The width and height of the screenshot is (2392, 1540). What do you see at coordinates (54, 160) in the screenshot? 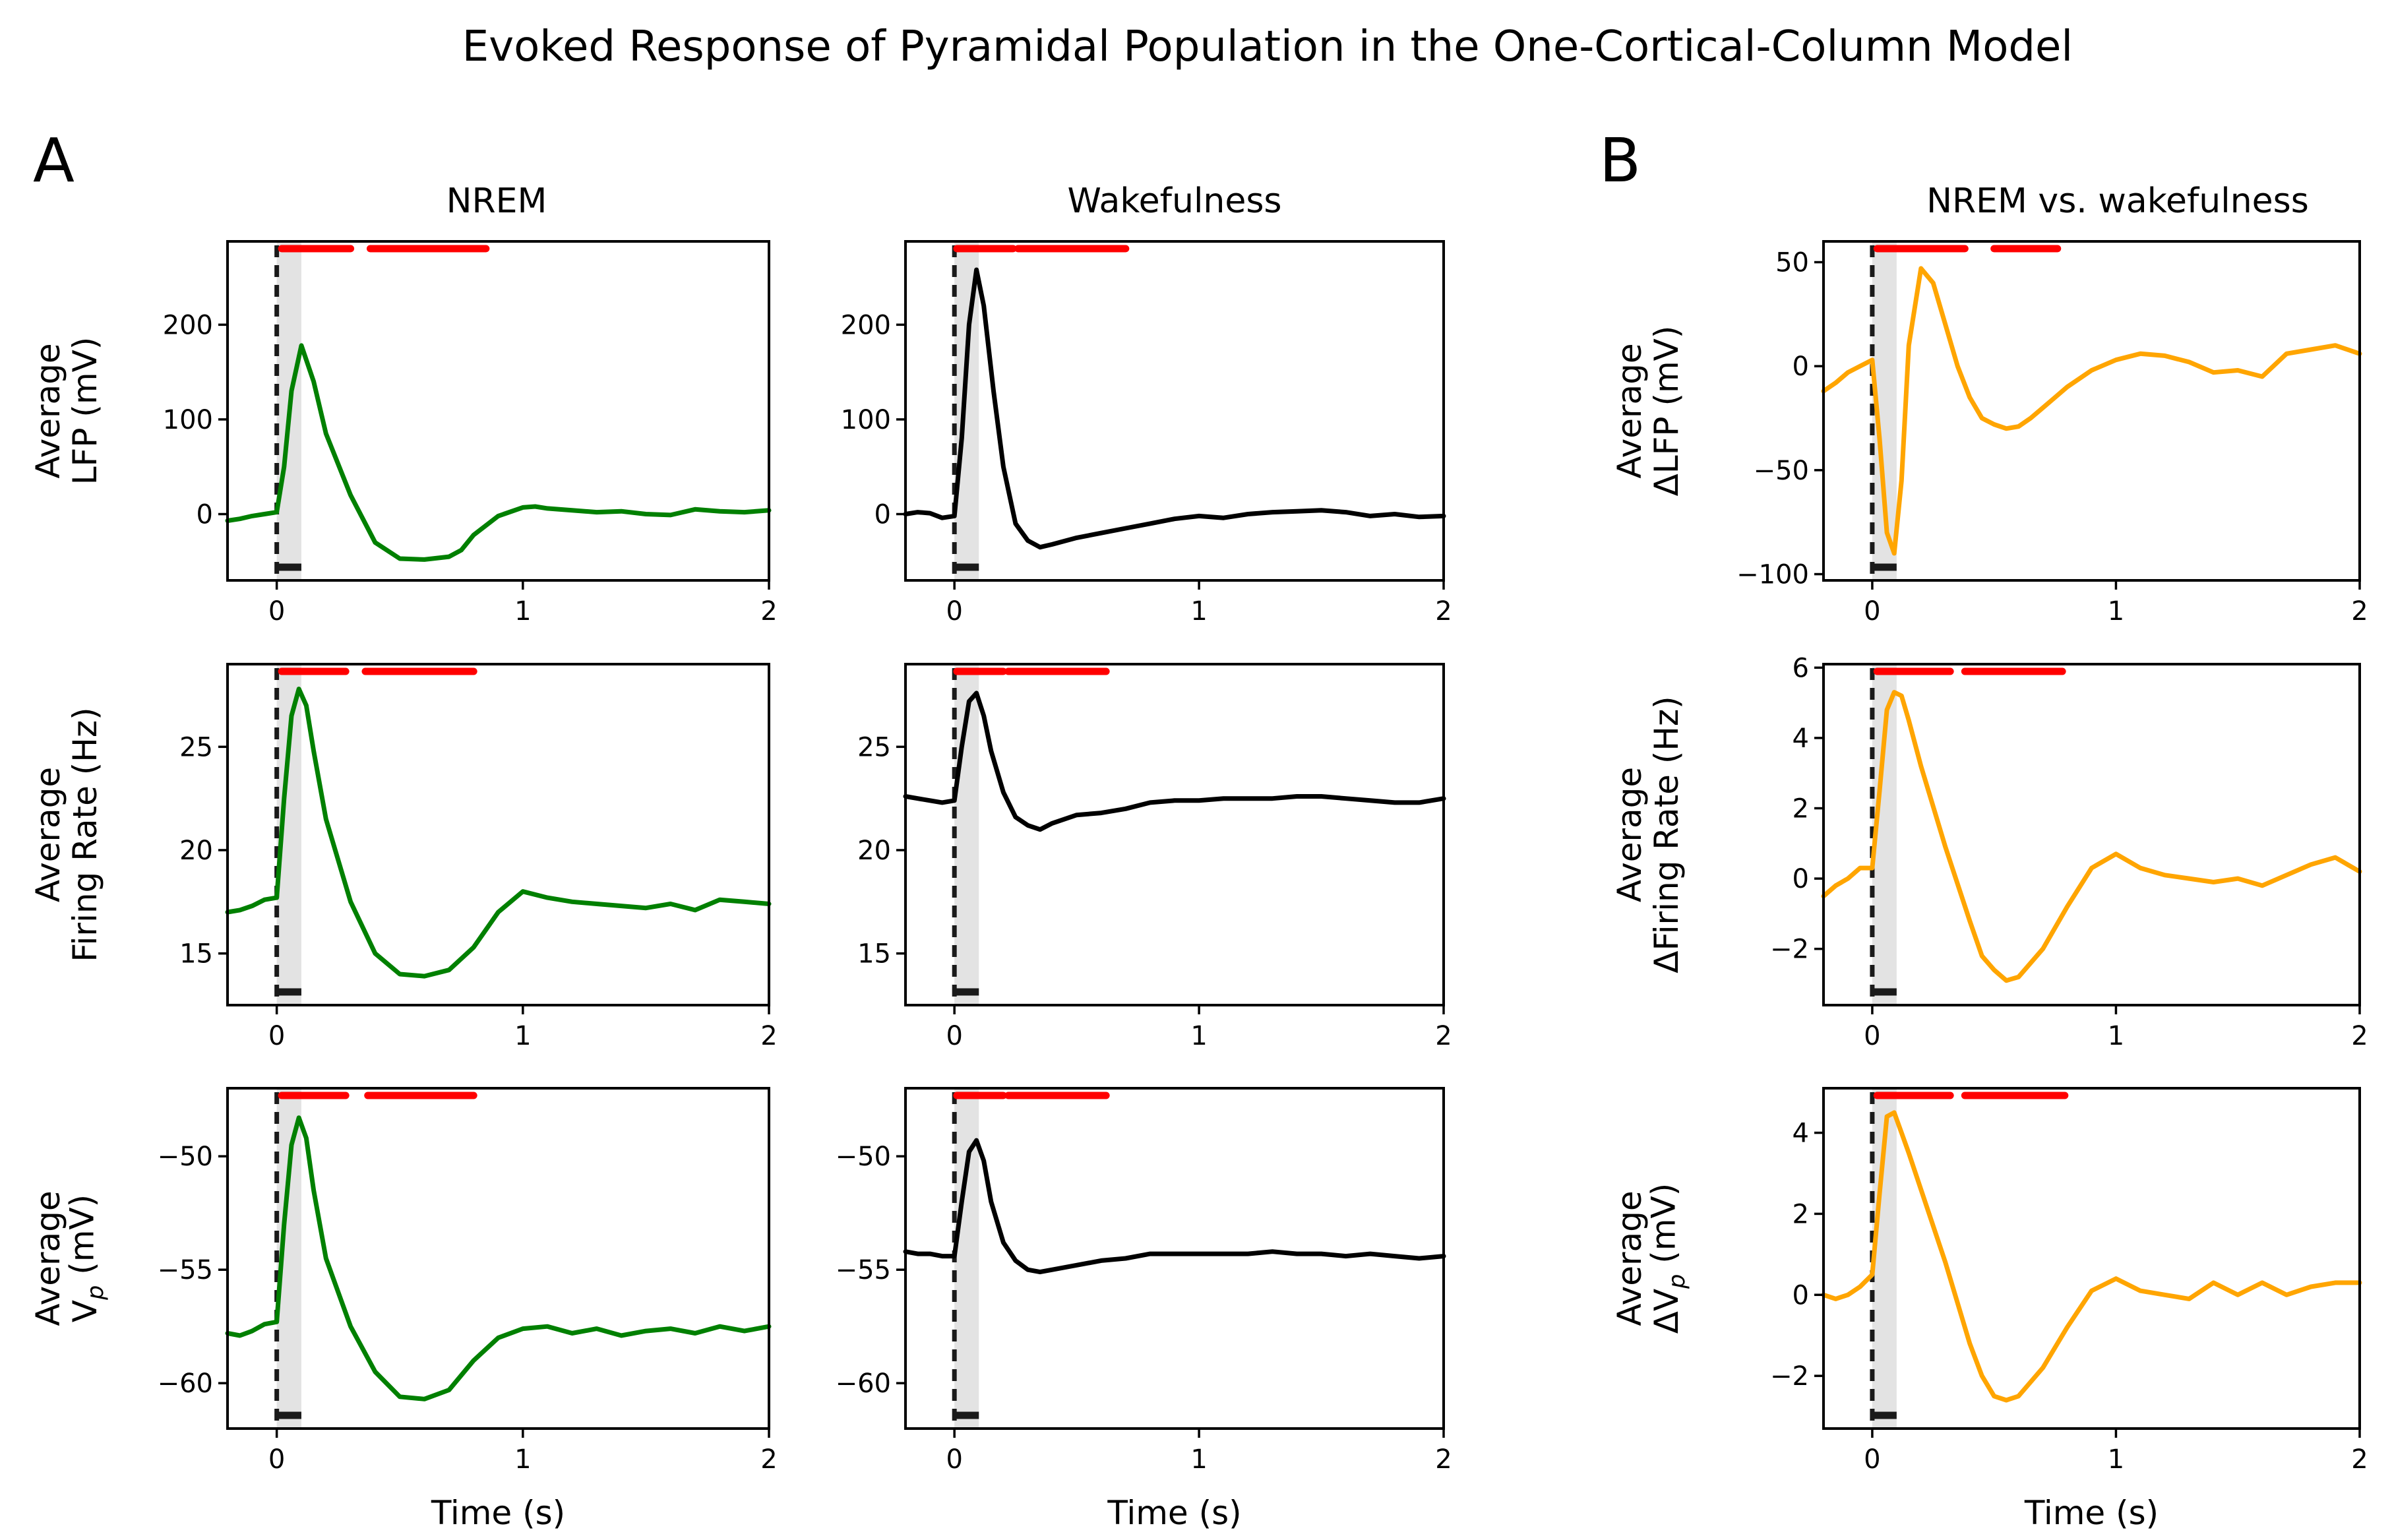
I see `panel-label-a: A` at bounding box center [54, 160].